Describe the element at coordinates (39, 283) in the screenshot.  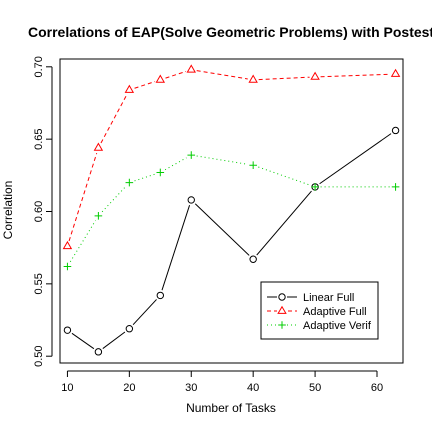
I see `y-tick-label: 0.55` at that location.